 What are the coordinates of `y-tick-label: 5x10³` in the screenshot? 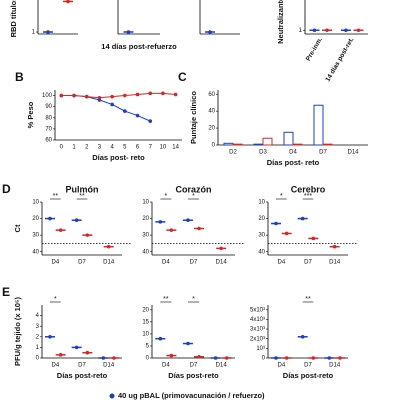 It's located at (257, 310).